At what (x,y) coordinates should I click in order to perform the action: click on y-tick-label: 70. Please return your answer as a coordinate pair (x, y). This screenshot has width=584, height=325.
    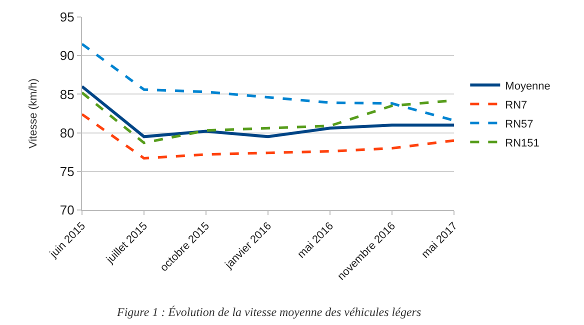
    Looking at the image, I should click on (67, 210).